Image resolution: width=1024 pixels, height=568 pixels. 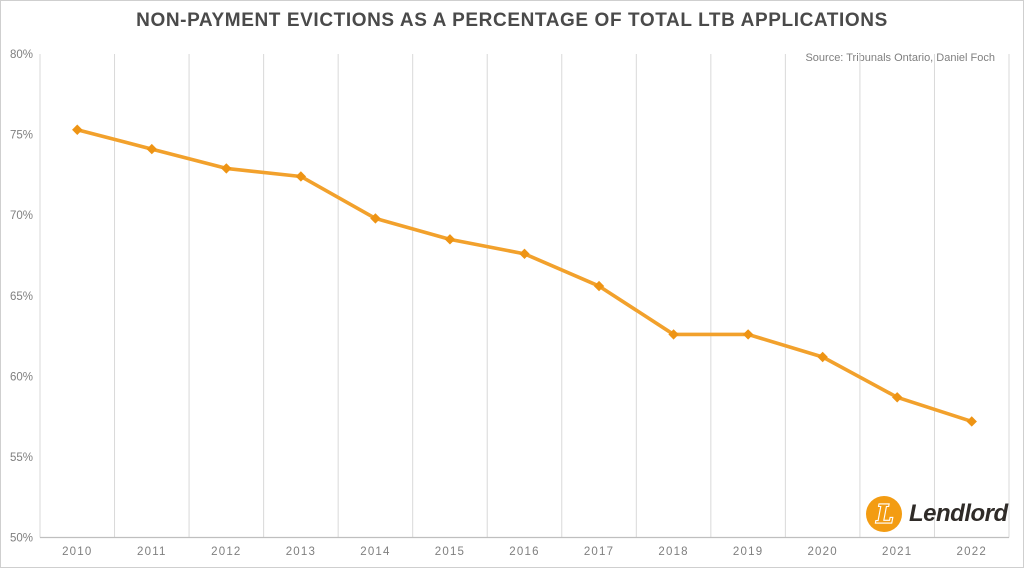 I want to click on svg-text: L, so click(x=885, y=514).